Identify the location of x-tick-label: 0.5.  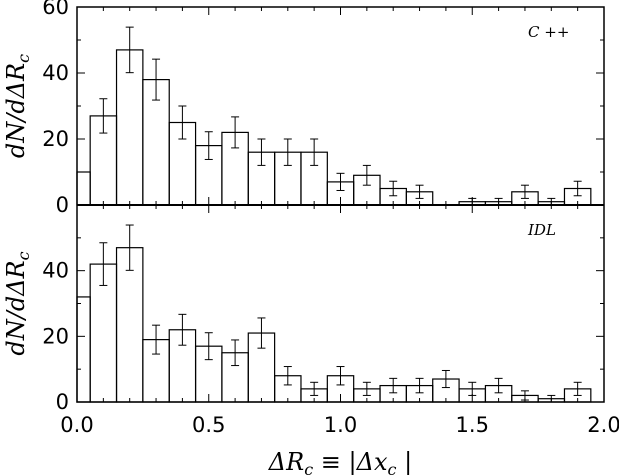
(208, 425).